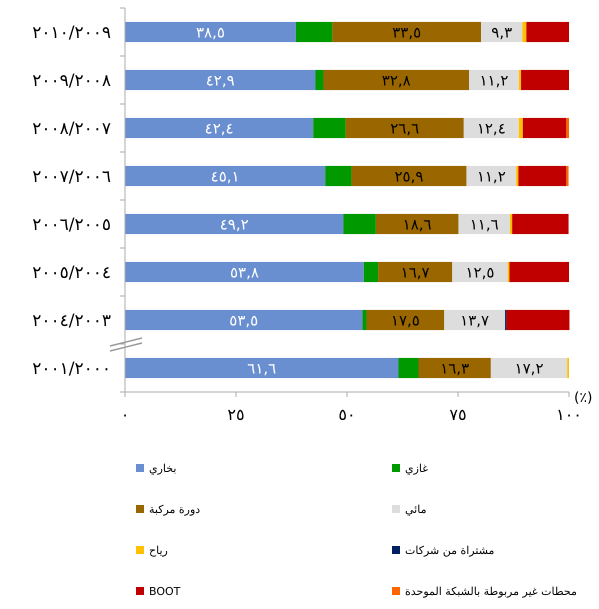  What do you see at coordinates (458, 414) in the screenshot?
I see `x-tick-label: ٧٥` at bounding box center [458, 414].